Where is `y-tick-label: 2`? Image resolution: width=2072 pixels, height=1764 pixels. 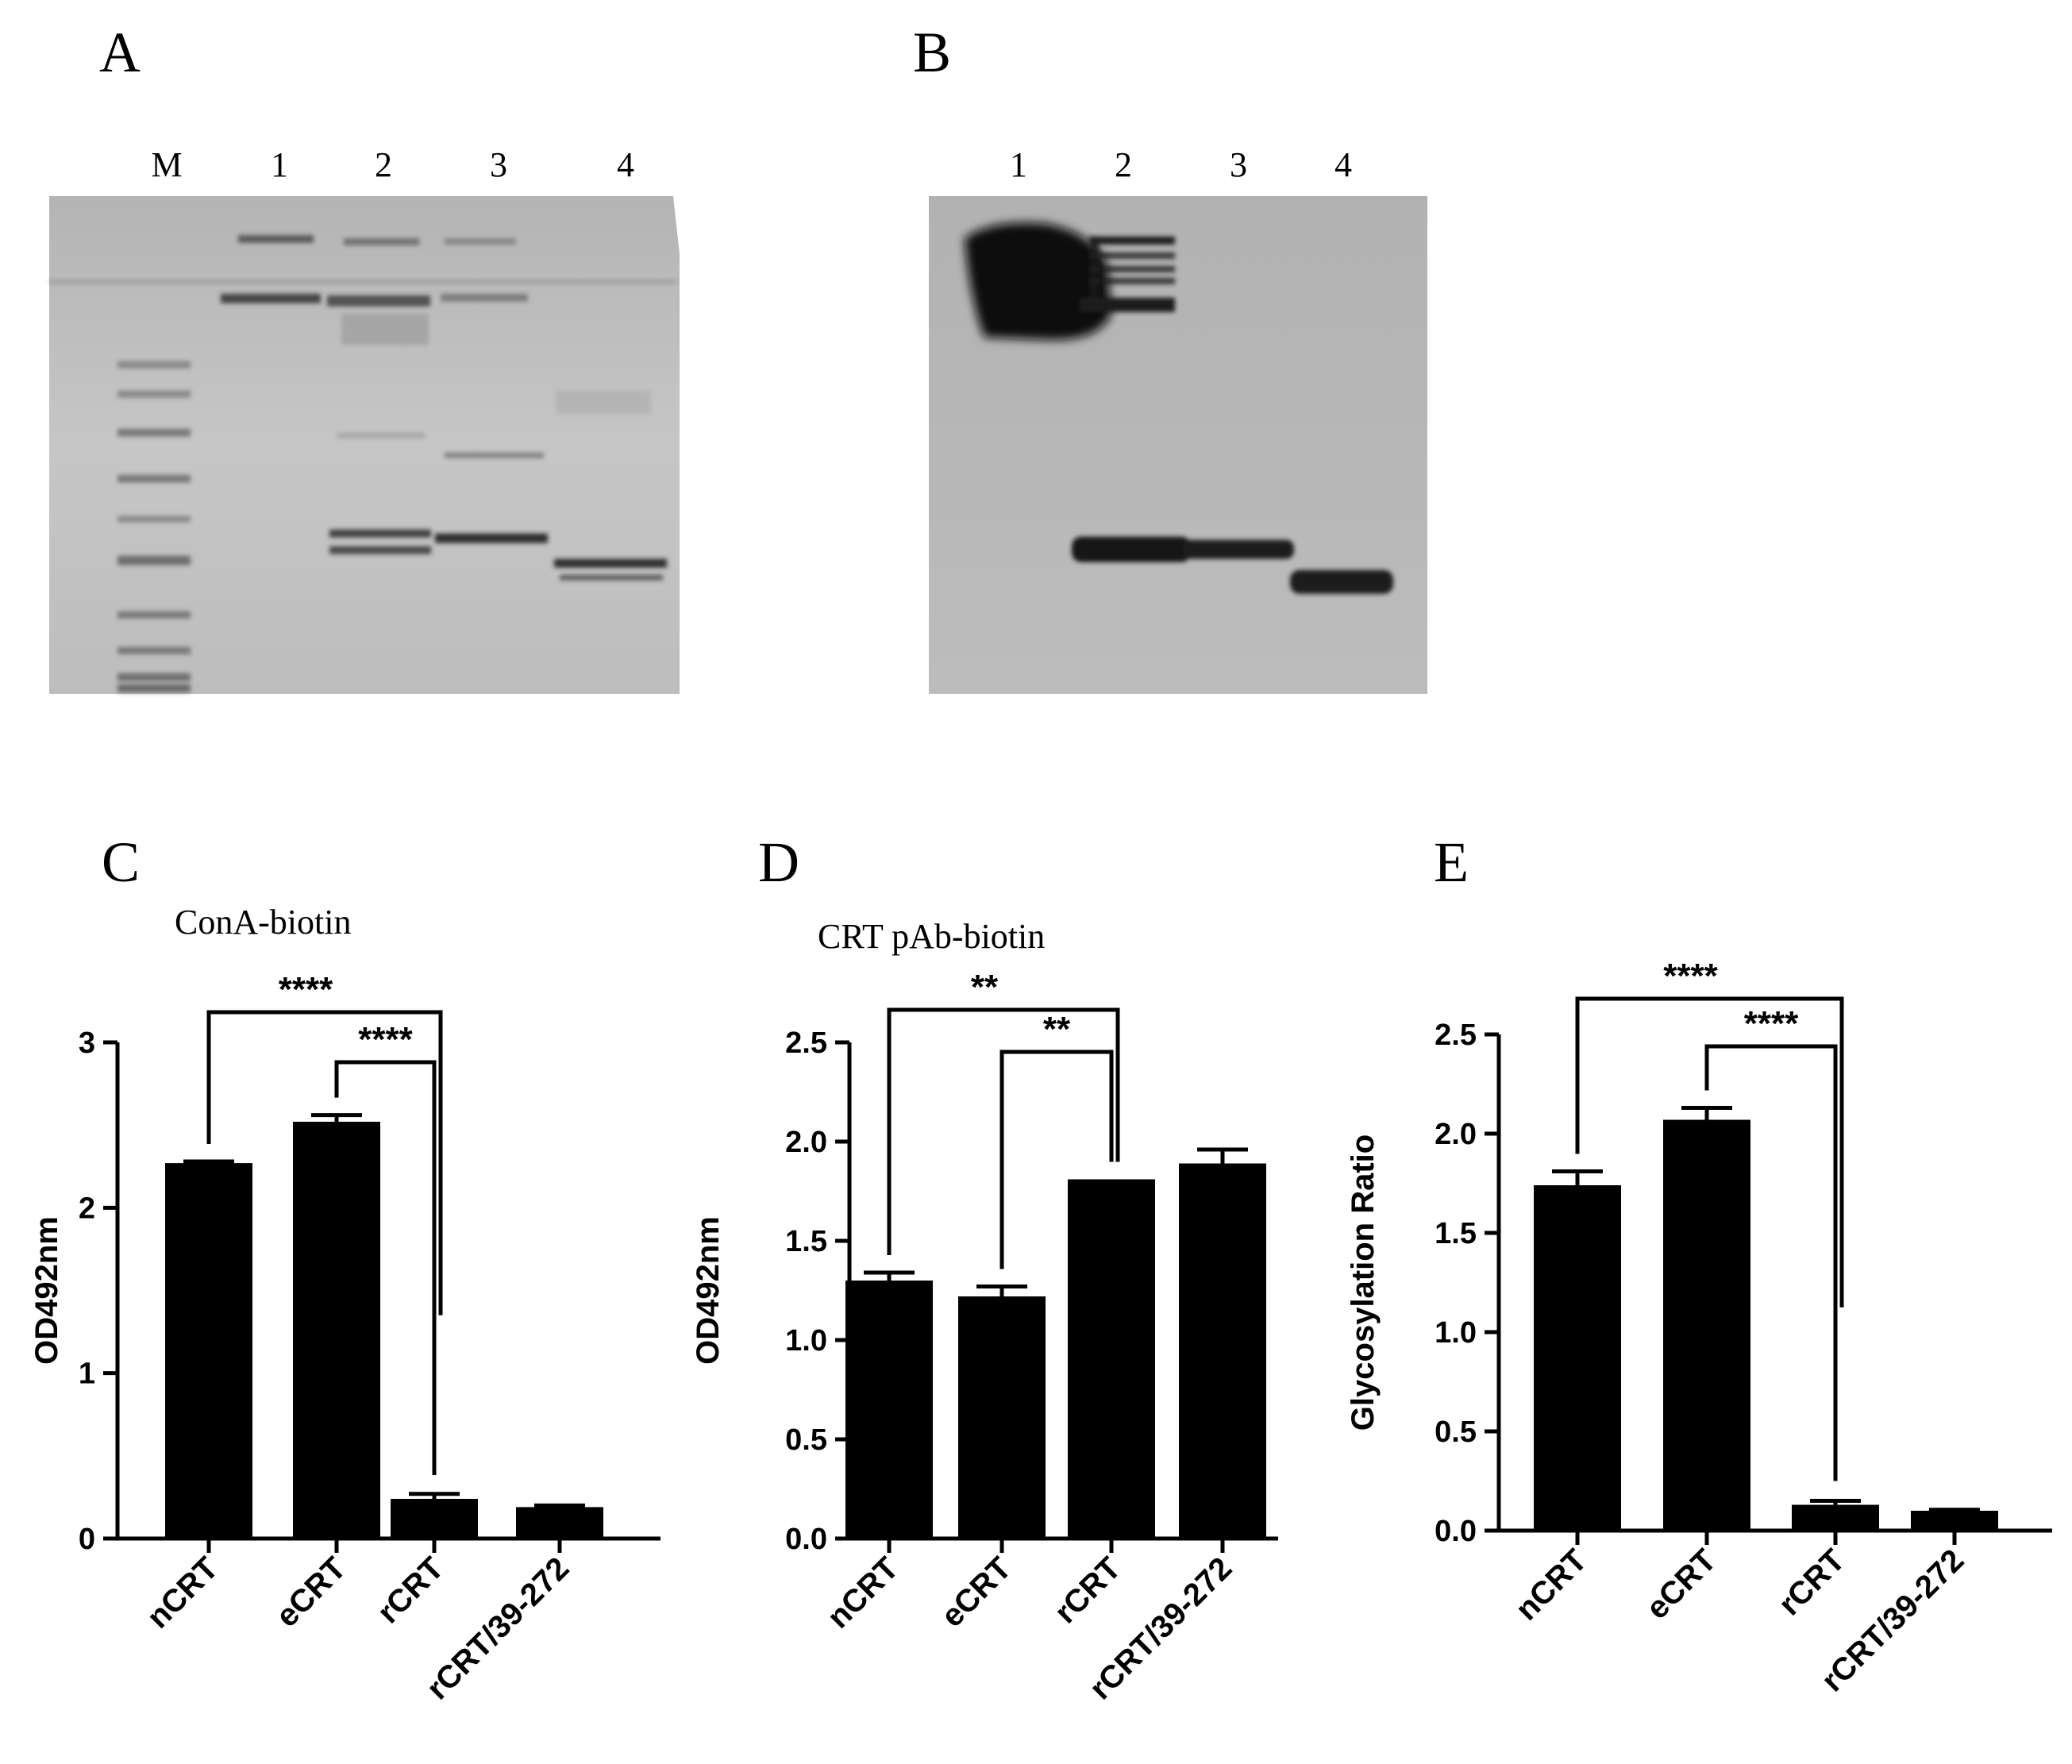
y-tick-label: 2 is located at coordinates (87, 1208).